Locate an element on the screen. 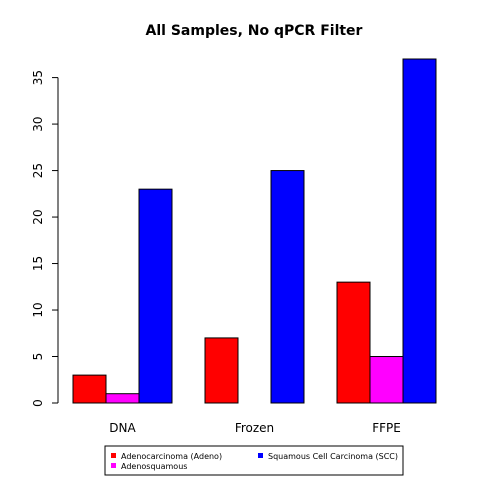 The width and height of the screenshot is (480, 480). y-tick-label: 15 is located at coordinates (38, 263).